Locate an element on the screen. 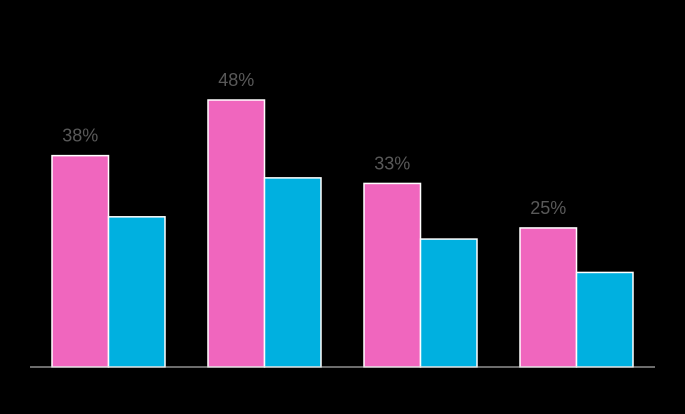 This screenshot has width=685, height=414. data-label: 38% is located at coordinates (80, 136).